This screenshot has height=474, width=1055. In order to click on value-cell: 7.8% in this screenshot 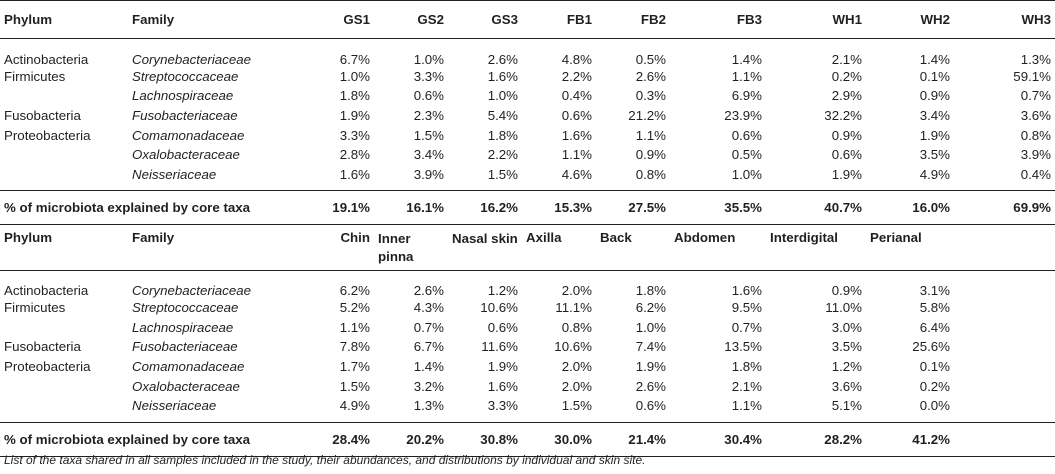, I will do `click(354, 347)`.